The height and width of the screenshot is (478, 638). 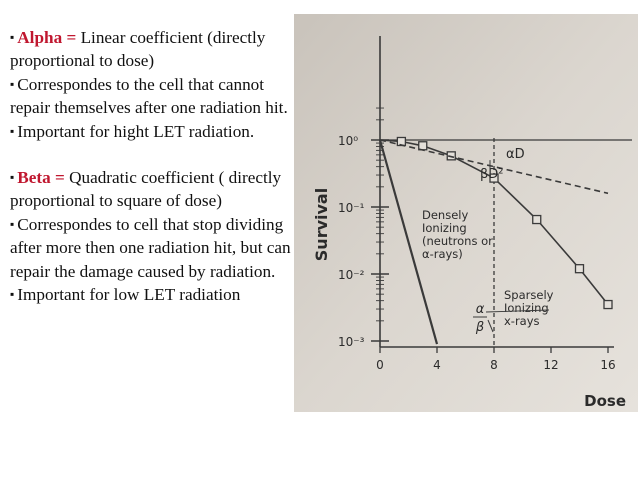 I want to click on x-tick-label: 4, so click(x=437, y=365).